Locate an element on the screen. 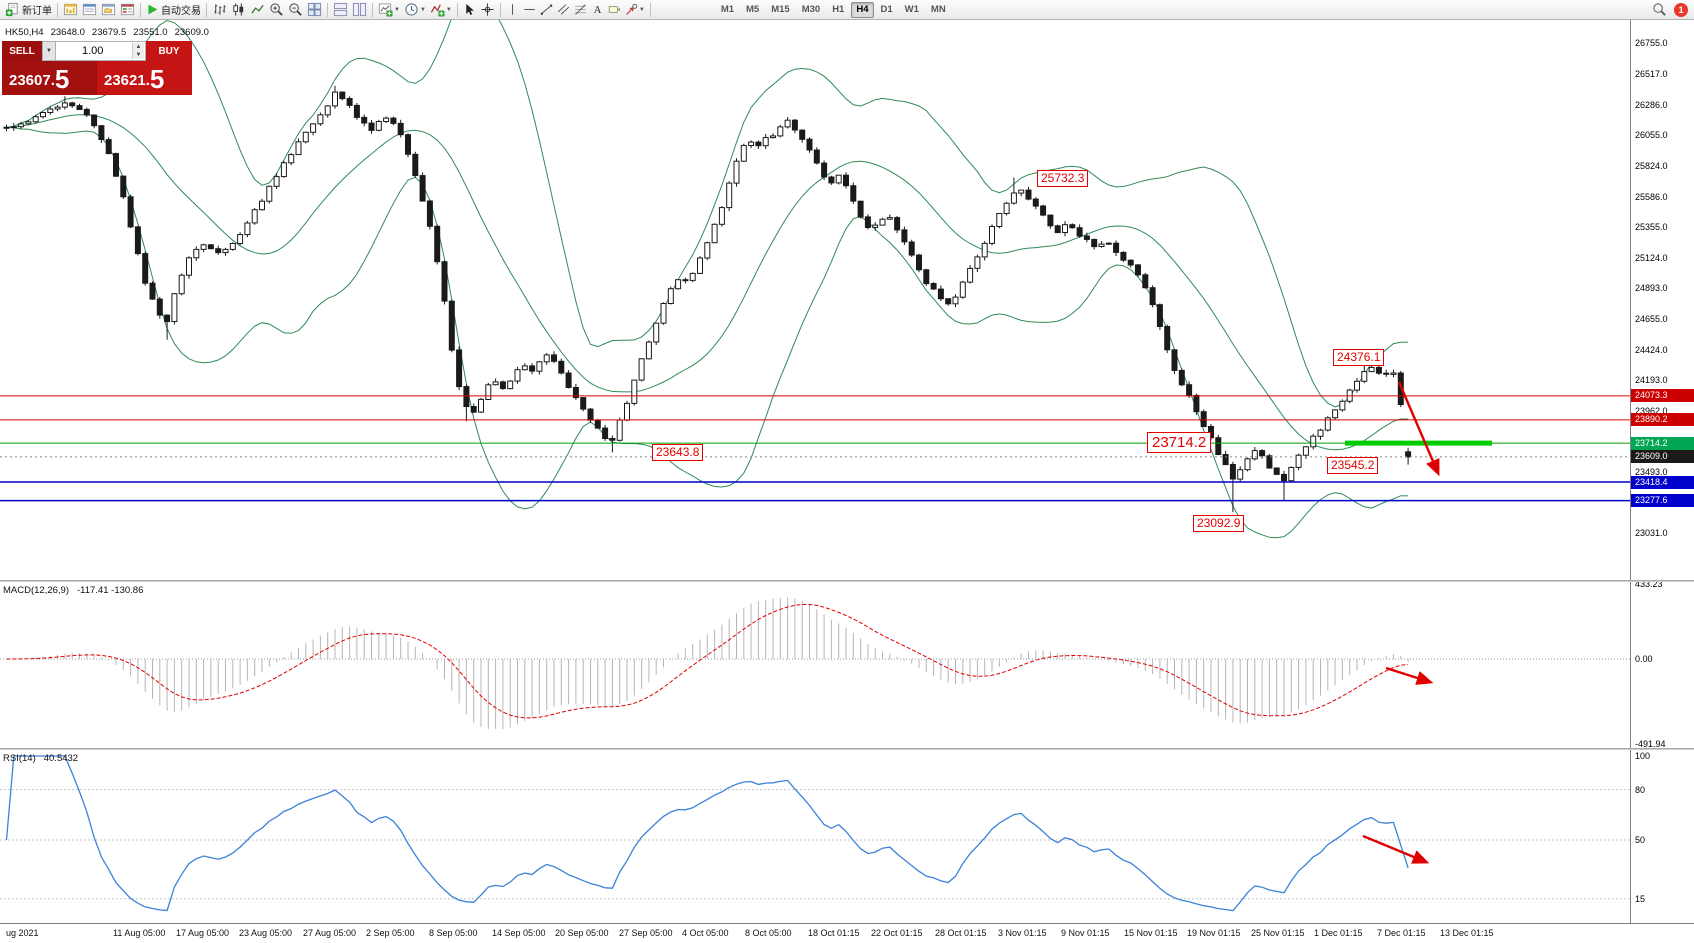  buy-button: BUY is located at coordinates (169, 51).